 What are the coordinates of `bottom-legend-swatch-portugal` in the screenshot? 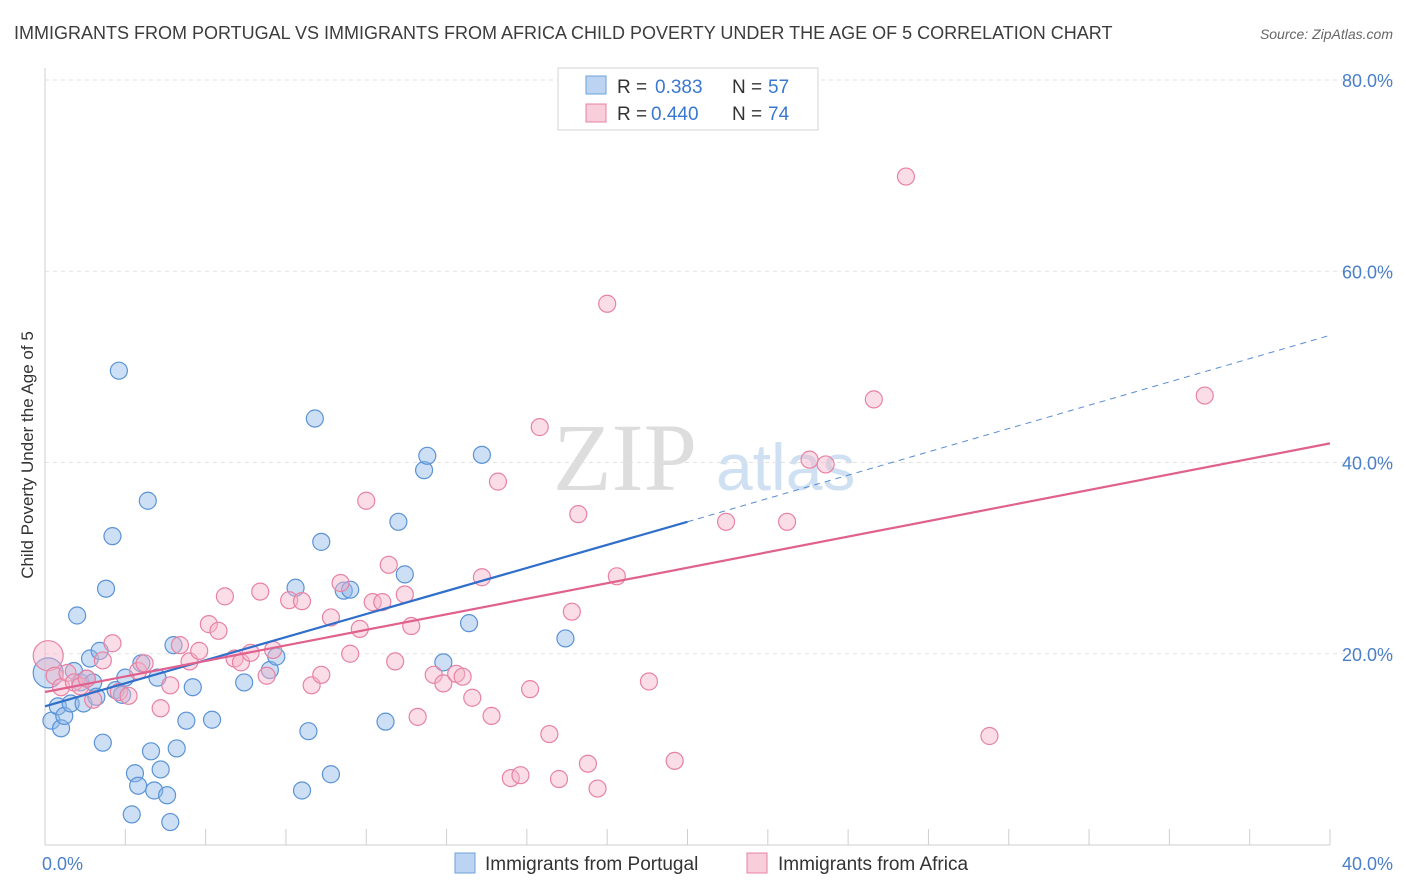 It's located at (465, 863).